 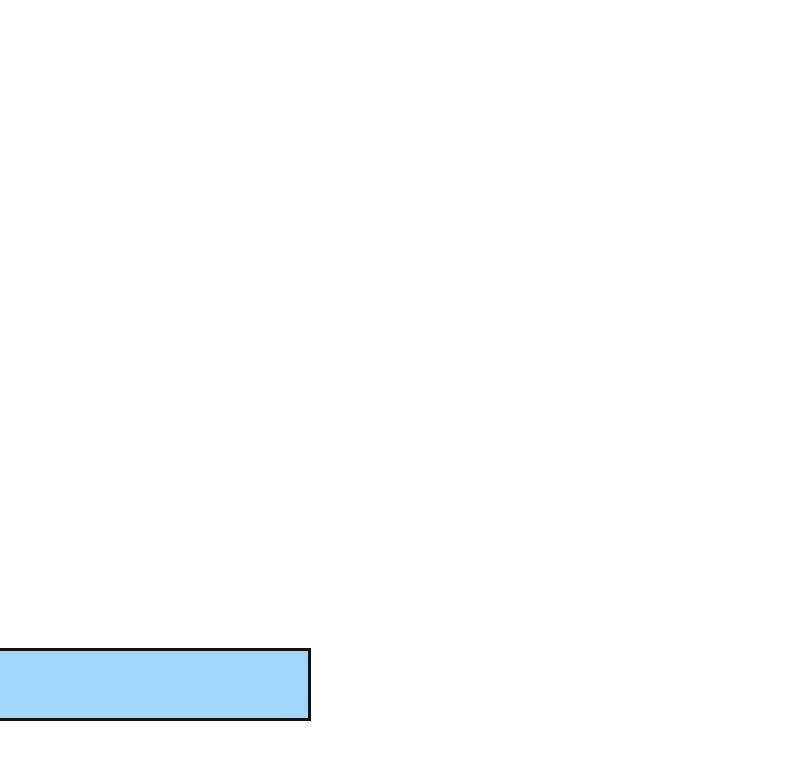 I want to click on blue-rectangle, so click(x=155, y=684).